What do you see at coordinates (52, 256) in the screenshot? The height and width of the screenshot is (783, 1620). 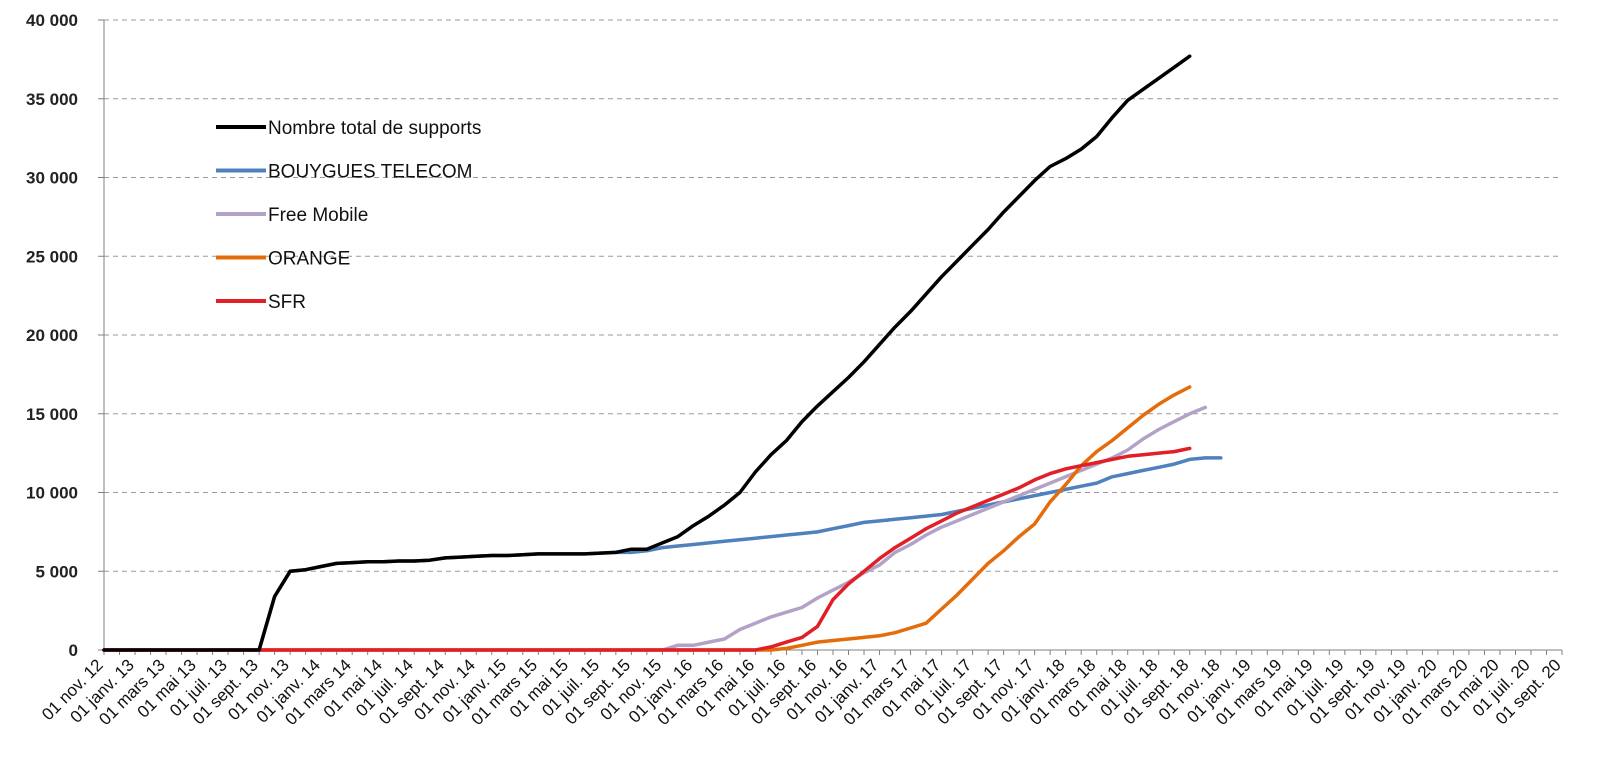 I see `y-tick-label: 25 000` at bounding box center [52, 256].